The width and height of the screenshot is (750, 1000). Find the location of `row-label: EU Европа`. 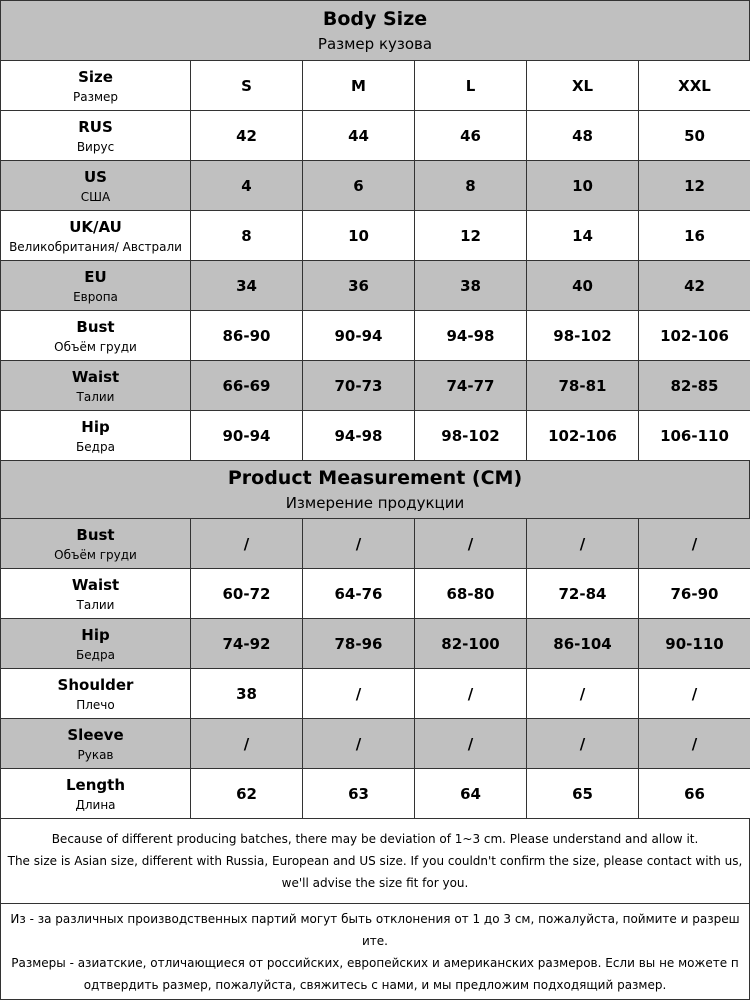

row-label: EU Европа is located at coordinates (95, 285).